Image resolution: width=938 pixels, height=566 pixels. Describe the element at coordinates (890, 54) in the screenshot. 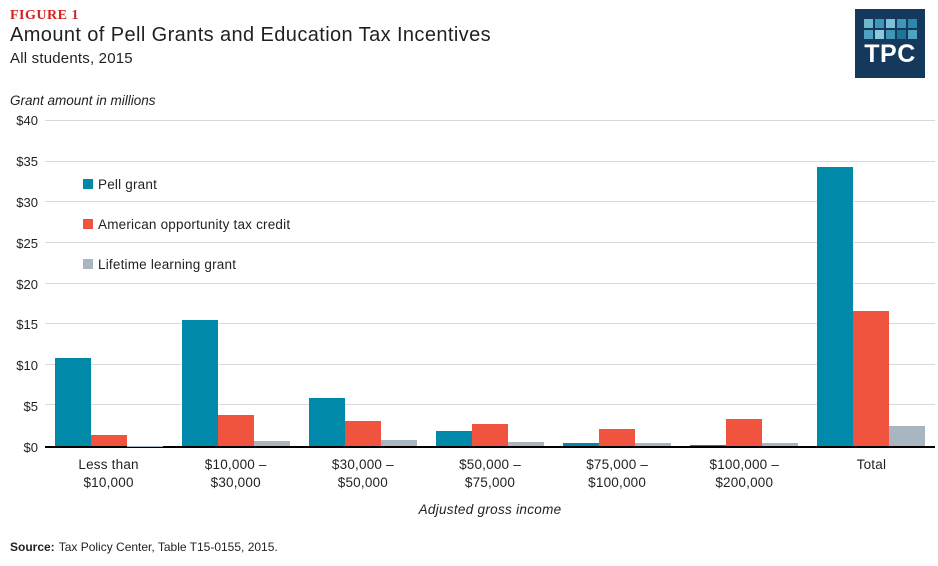

I see `tpc-logo-text: TPC` at that location.